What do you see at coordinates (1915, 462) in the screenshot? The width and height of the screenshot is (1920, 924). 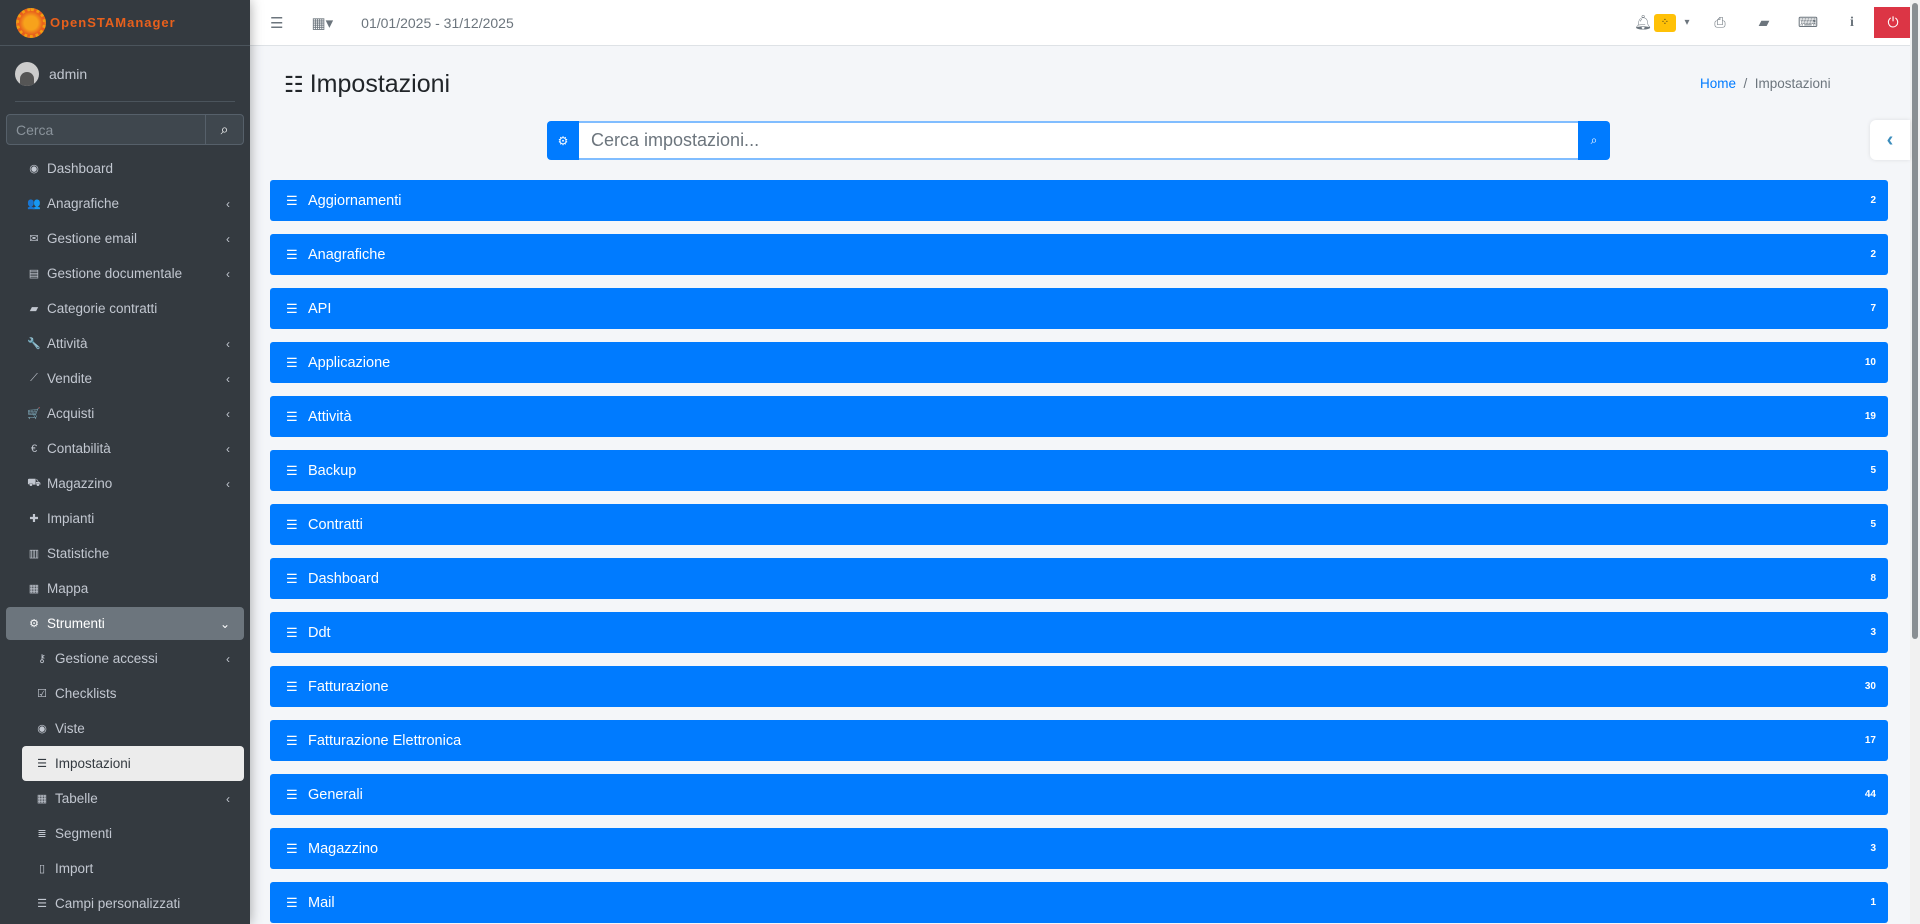 I see `scrollbar` at bounding box center [1915, 462].